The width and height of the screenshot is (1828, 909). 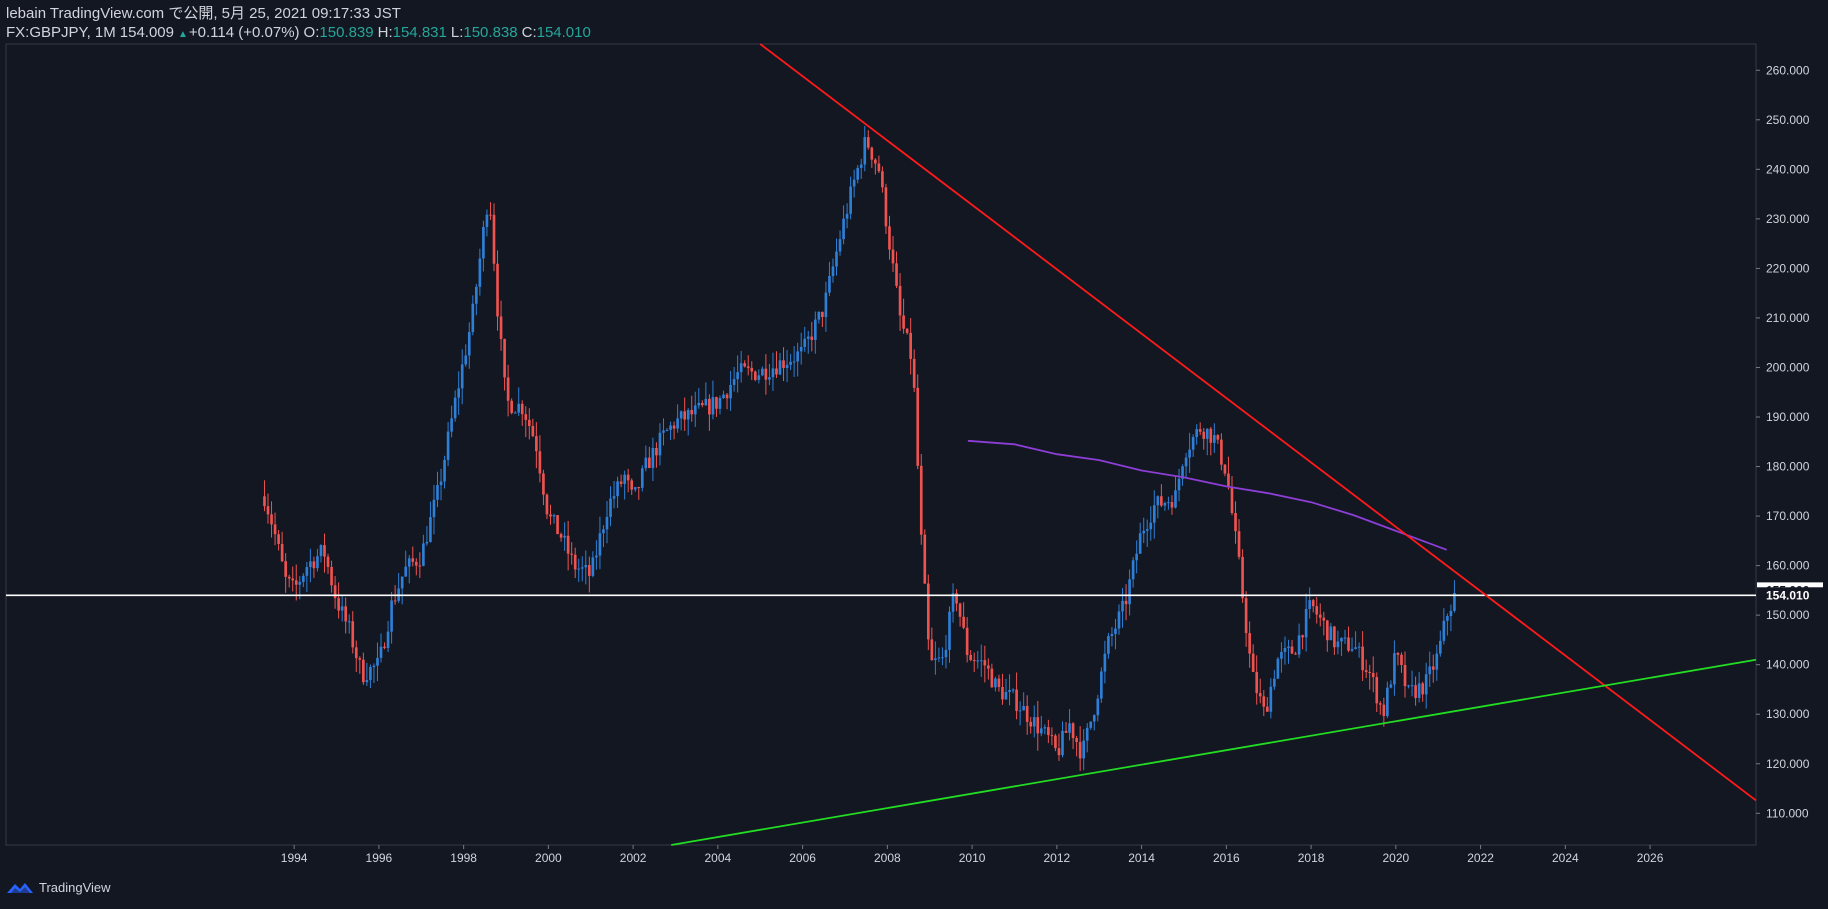 What do you see at coordinates (972, 858) in the screenshot?
I see `x-tick-label: 2010` at bounding box center [972, 858].